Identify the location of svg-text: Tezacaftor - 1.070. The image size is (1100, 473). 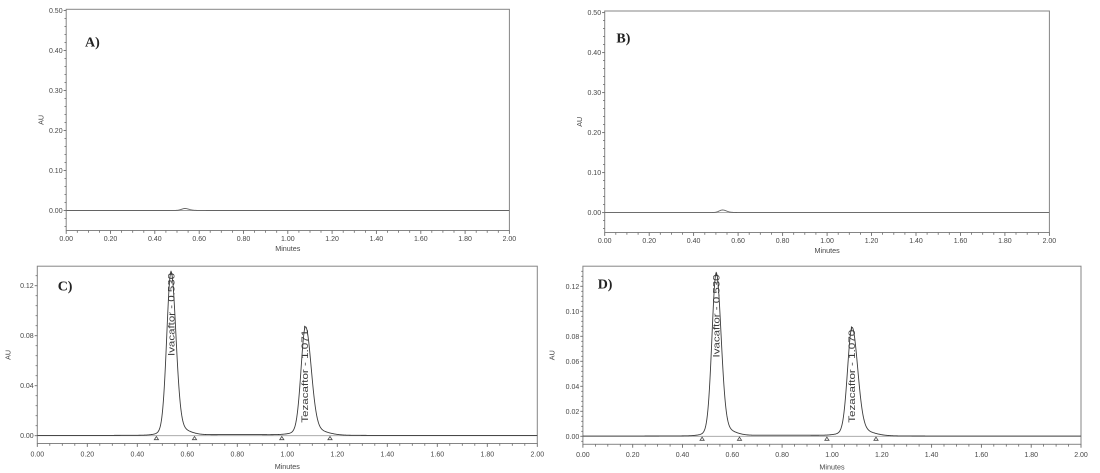
(852, 376).